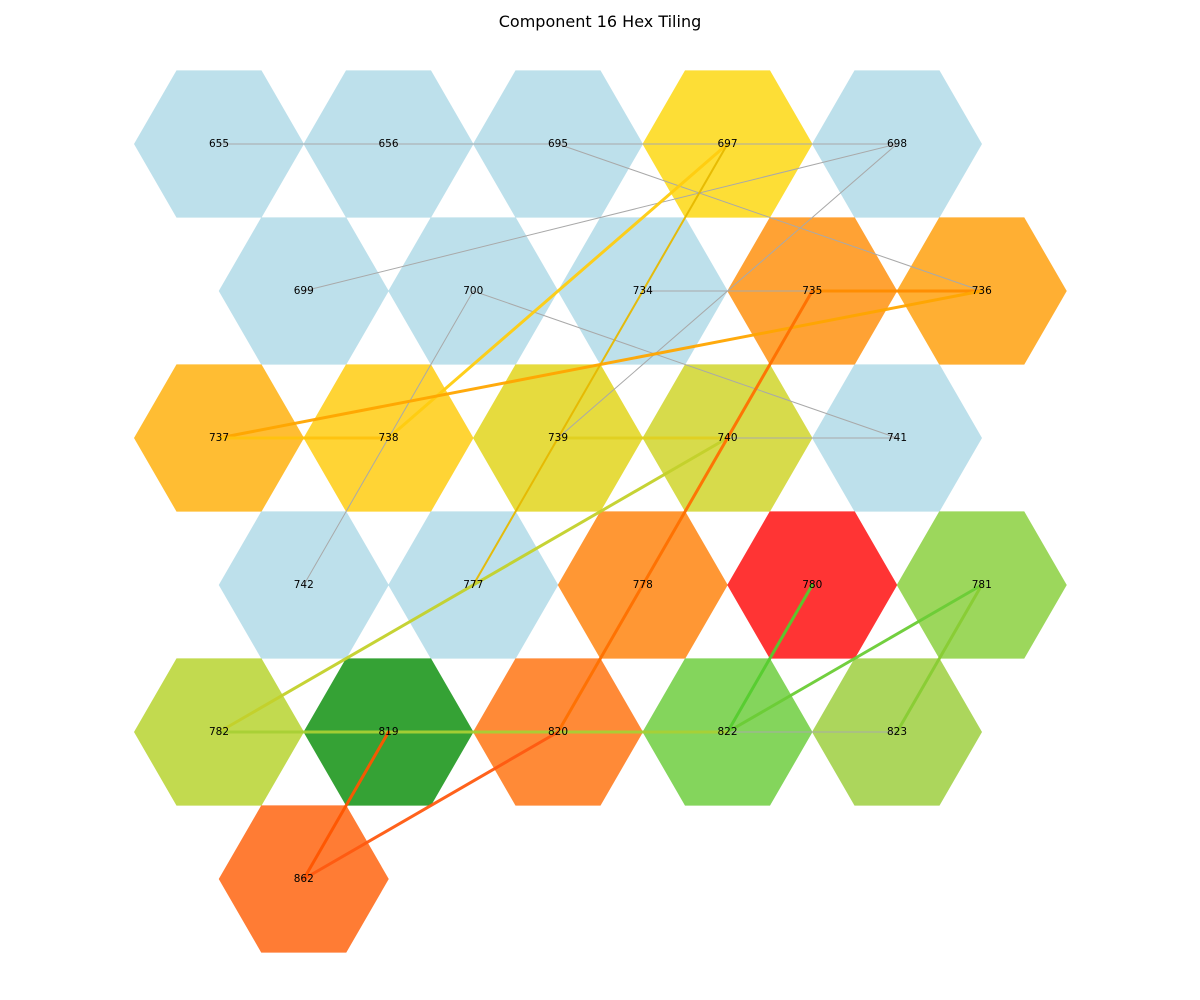 This screenshot has height=1000, width=1200. What do you see at coordinates (727, 732) in the screenshot?
I see `hex-label-822: 822` at bounding box center [727, 732].